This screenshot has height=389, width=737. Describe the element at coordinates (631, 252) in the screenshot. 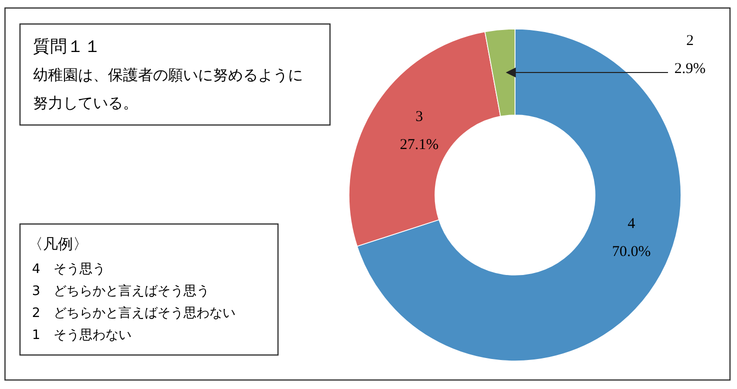

I see `data-label: 70.0%` at that location.